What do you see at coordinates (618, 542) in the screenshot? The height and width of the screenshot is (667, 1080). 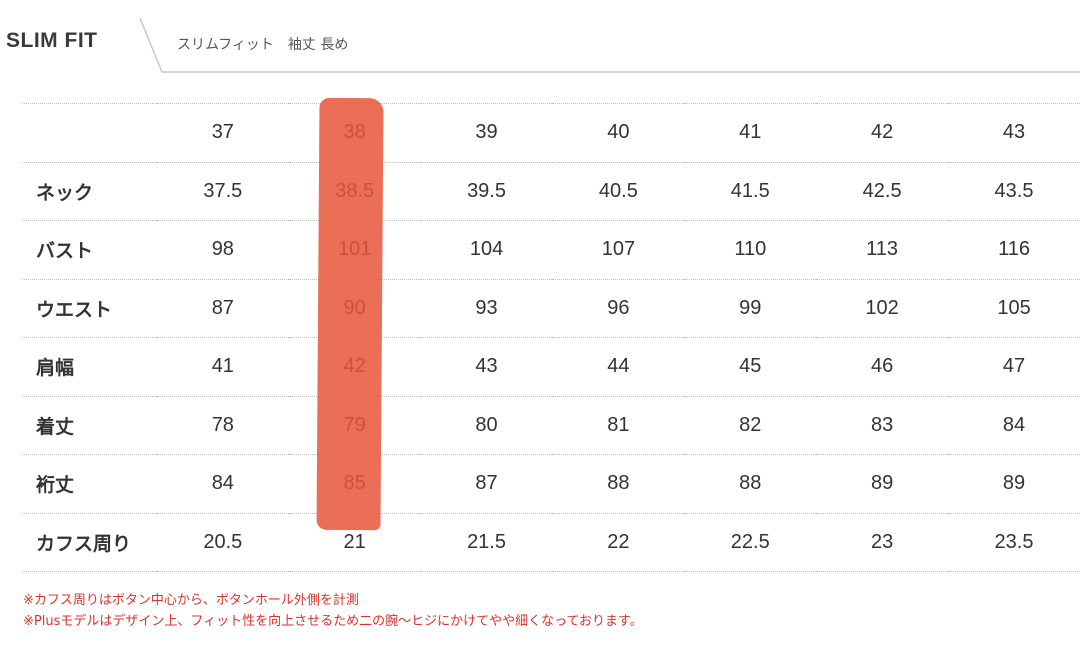 I see `table-cell: 22` at bounding box center [618, 542].